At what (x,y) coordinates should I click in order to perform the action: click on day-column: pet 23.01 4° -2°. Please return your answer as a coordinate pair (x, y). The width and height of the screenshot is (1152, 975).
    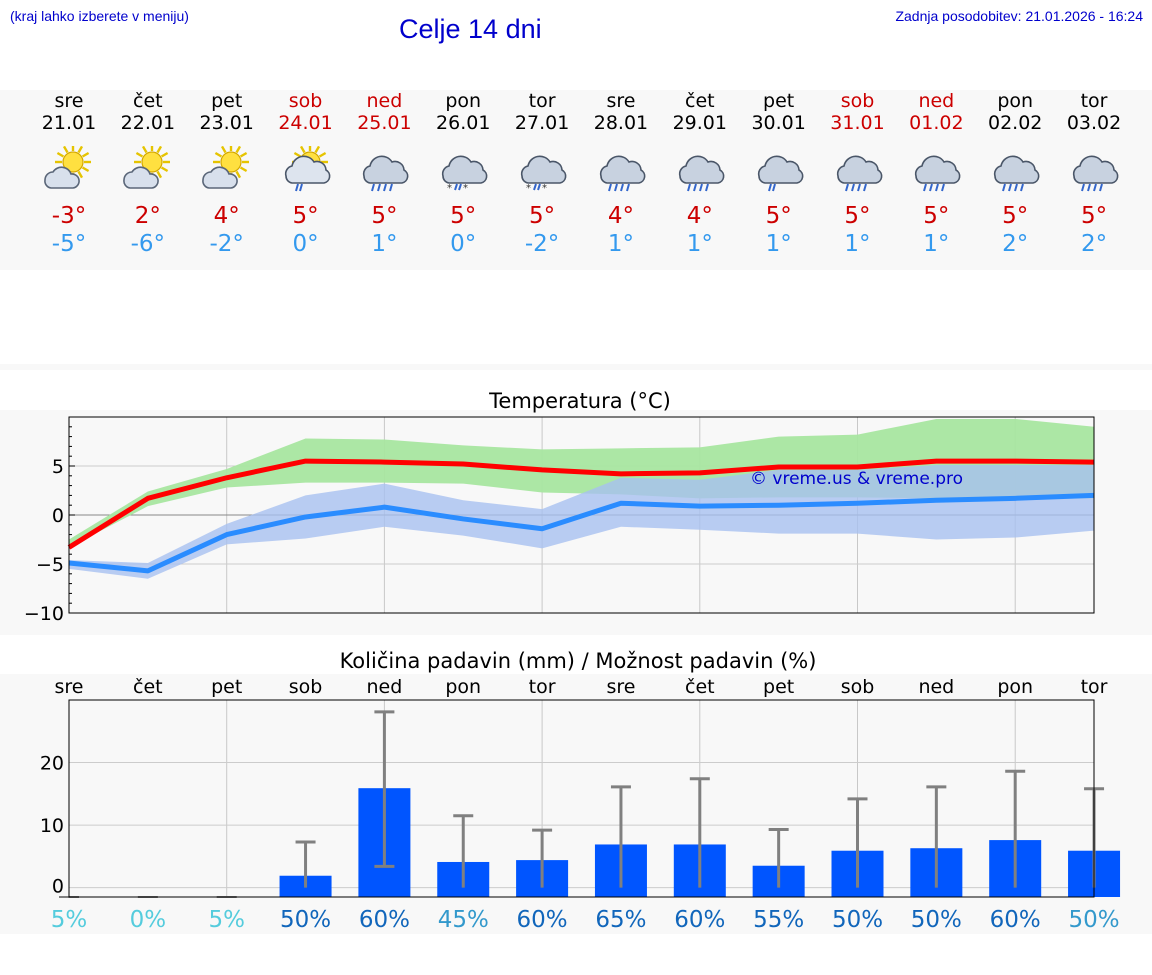
    Looking at the image, I should click on (227, 174).